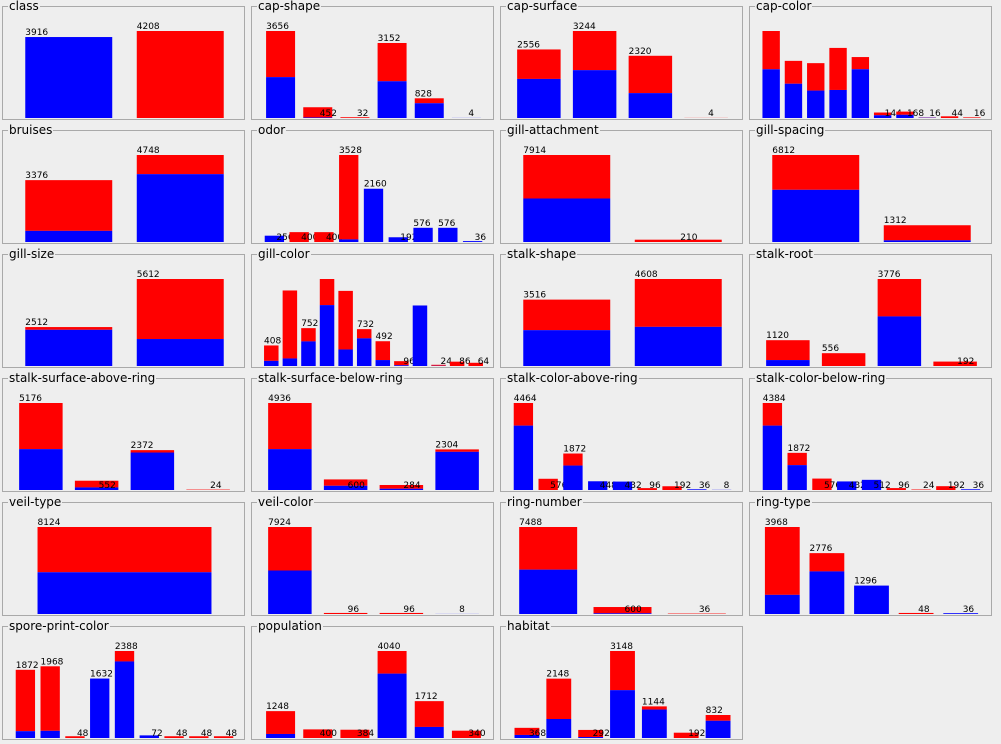 The image size is (1001, 744). I want to click on bar-count-label: 4208, so click(148, 27).